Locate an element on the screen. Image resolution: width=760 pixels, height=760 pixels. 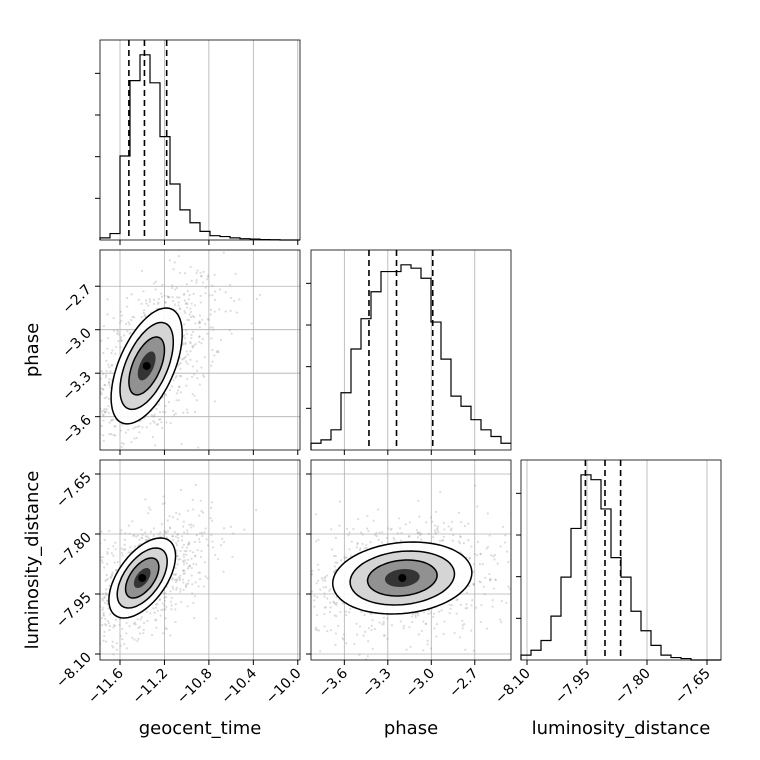
histogram-panel-luminosity_distance: −8.10 −7.95 −7.80 −7.65 is located at coordinates (607, 583).